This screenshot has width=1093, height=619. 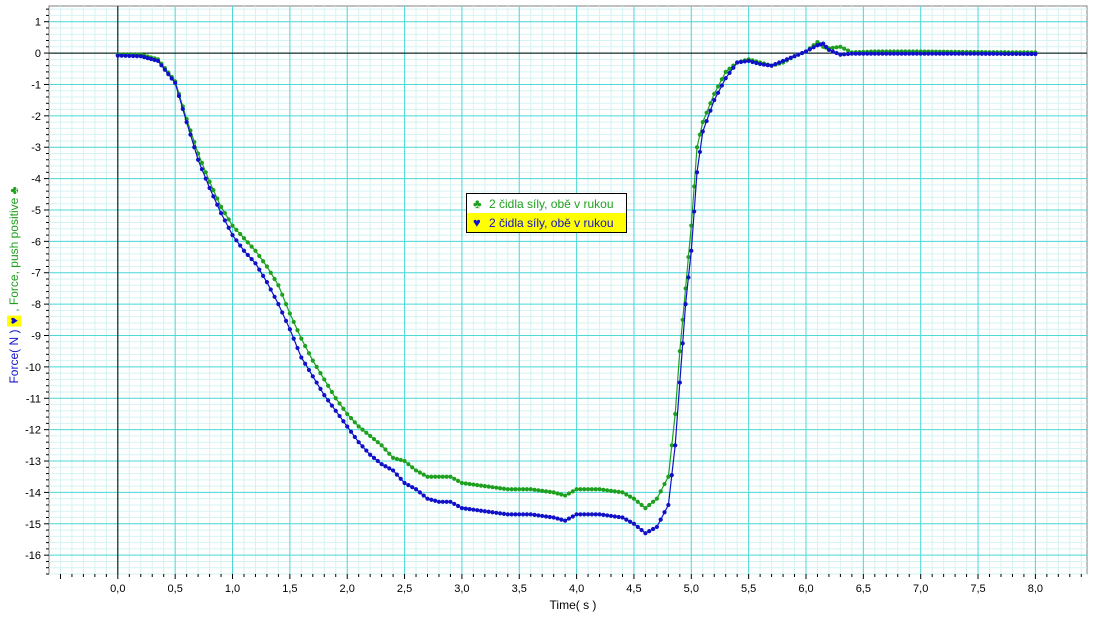 I want to click on x-tick-label: 7,5, so click(x=977, y=589).